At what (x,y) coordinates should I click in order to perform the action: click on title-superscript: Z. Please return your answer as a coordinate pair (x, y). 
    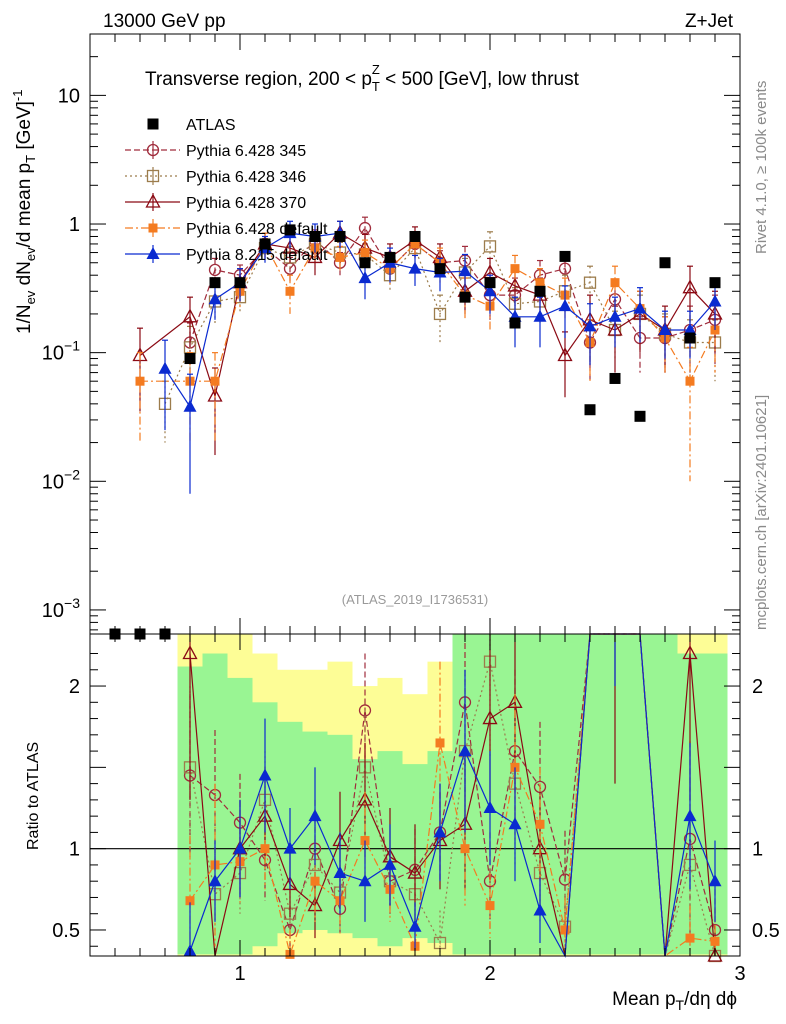
    Looking at the image, I should click on (376, 69).